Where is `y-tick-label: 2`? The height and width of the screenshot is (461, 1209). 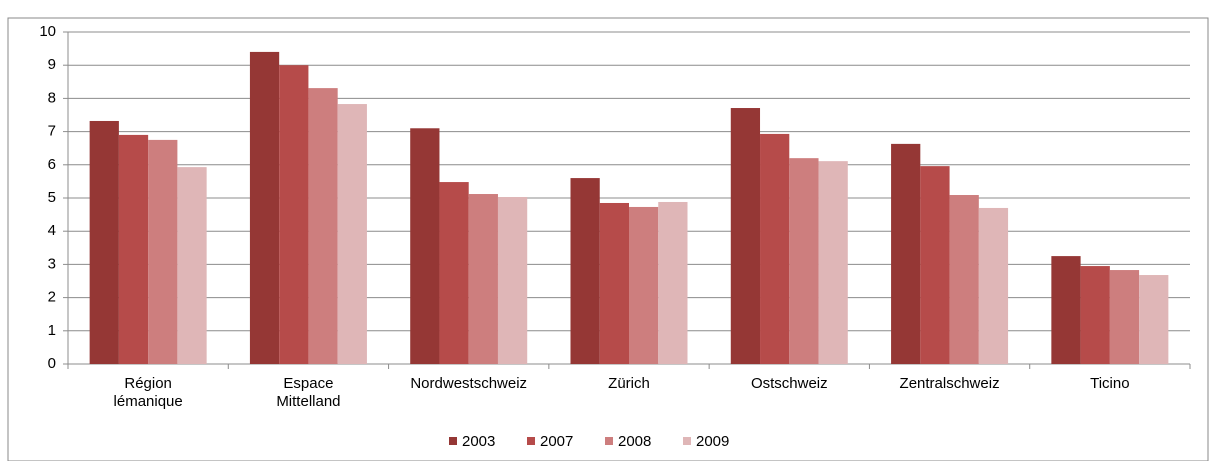
y-tick-label: 2 is located at coordinates (52, 297).